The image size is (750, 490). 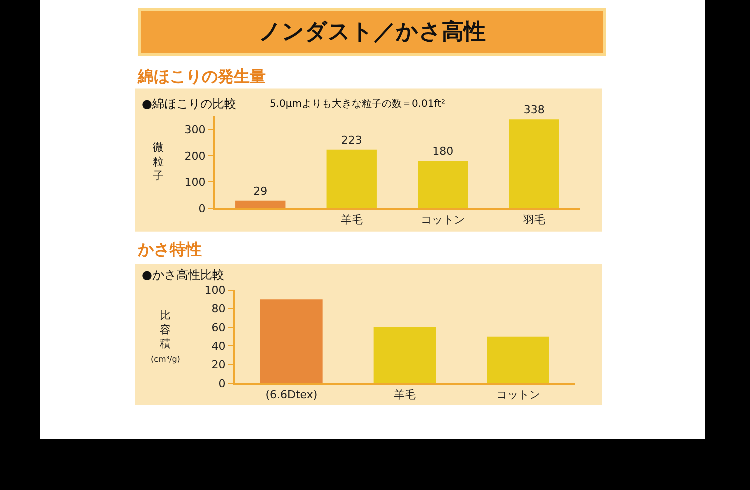 What do you see at coordinates (183, 275) in the screenshot?
I see `chart-subtitle: ●かさ高性比較` at bounding box center [183, 275].